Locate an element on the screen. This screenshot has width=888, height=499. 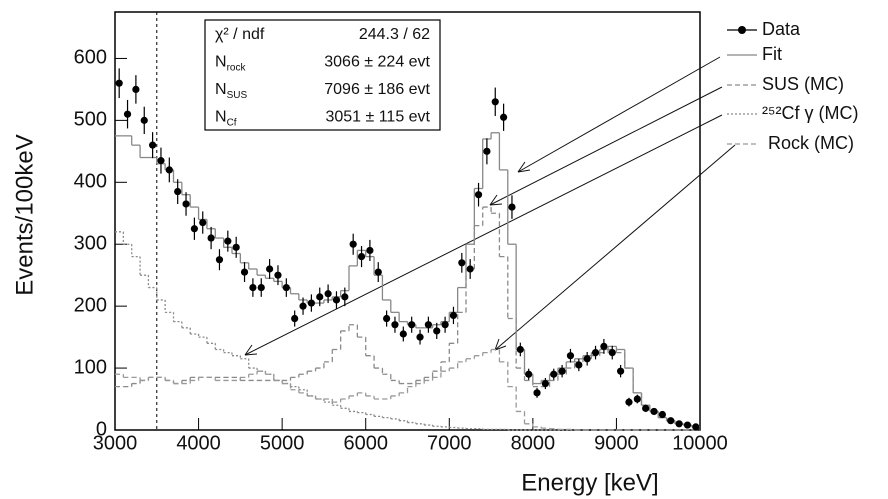
stat-value: 7096 ± 186 evt is located at coordinates (377, 89).